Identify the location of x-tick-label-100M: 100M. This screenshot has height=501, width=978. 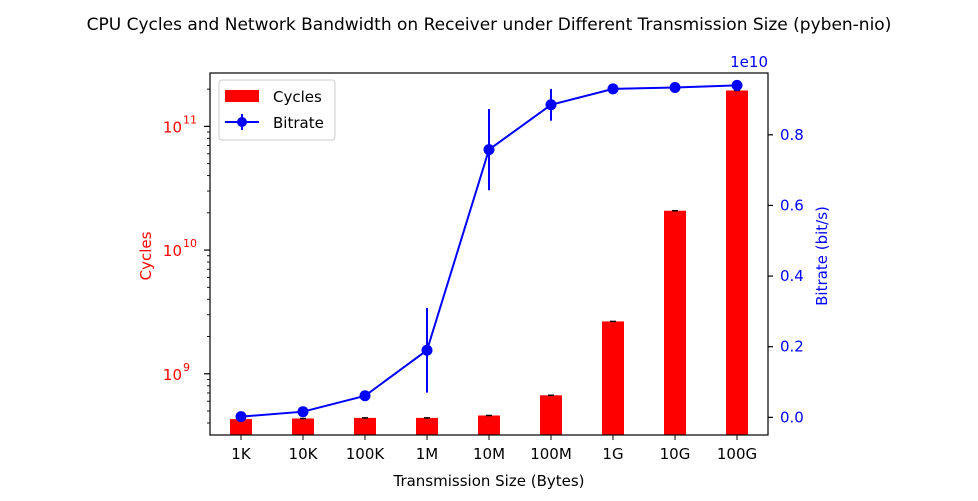
(551, 454).